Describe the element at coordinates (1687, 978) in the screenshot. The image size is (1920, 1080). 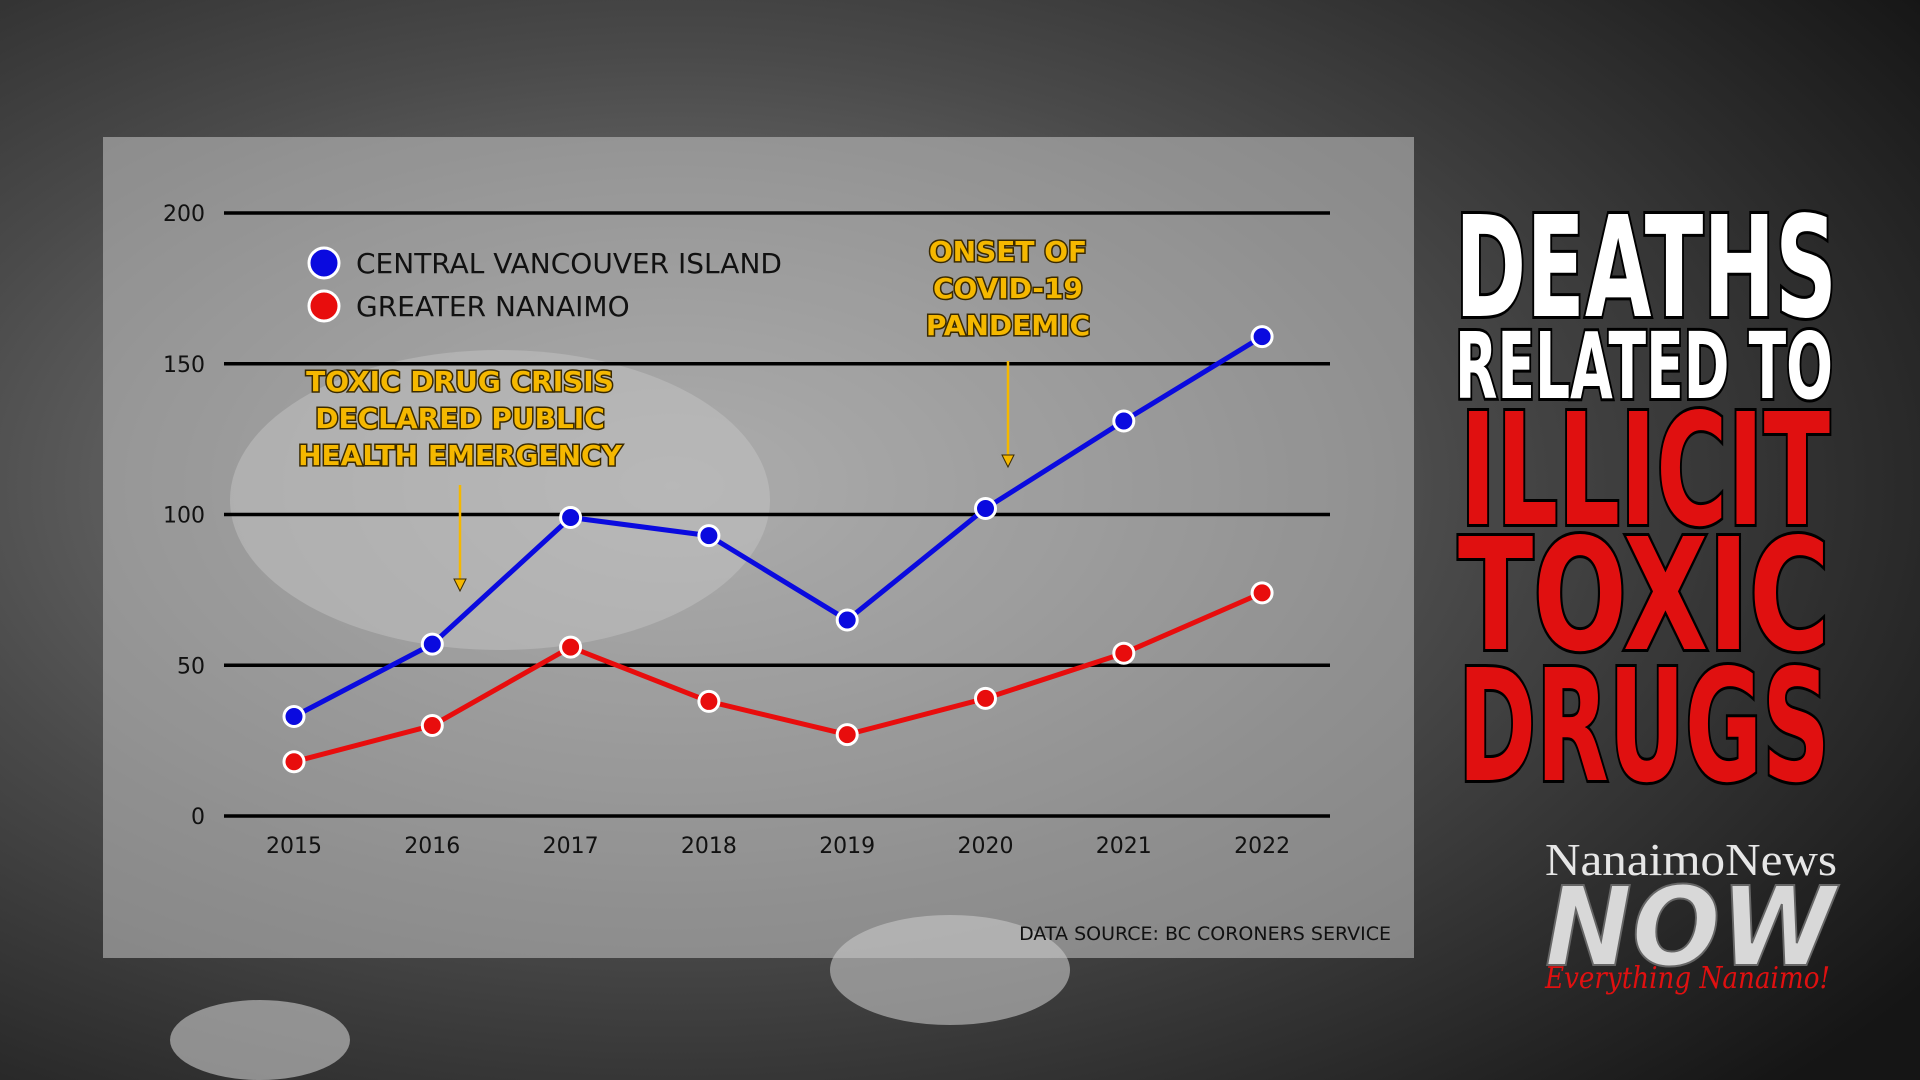
I see `logo-tagline: Everything Nanaimo!` at that location.